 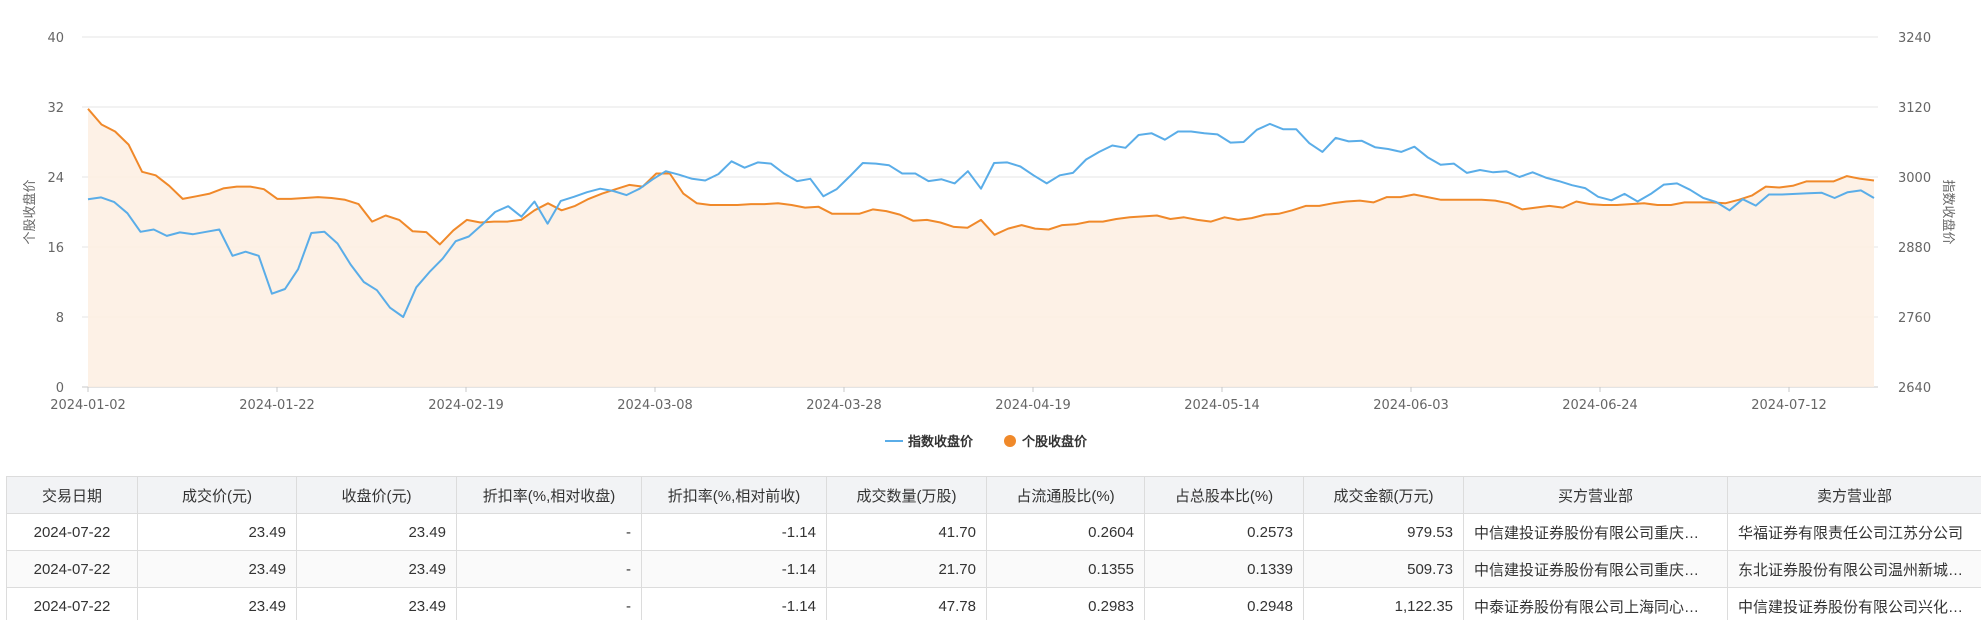 I want to click on header-total-ratio: 占总股本比(%), so click(x=1224, y=495).